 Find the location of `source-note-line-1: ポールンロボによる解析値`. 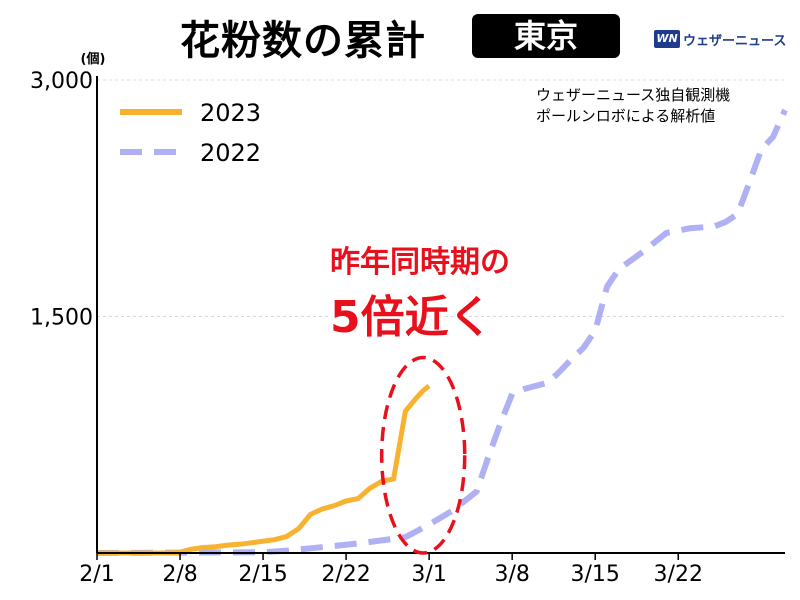

source-note-line-1: ポールンロボによる解析値 is located at coordinates (625, 116).